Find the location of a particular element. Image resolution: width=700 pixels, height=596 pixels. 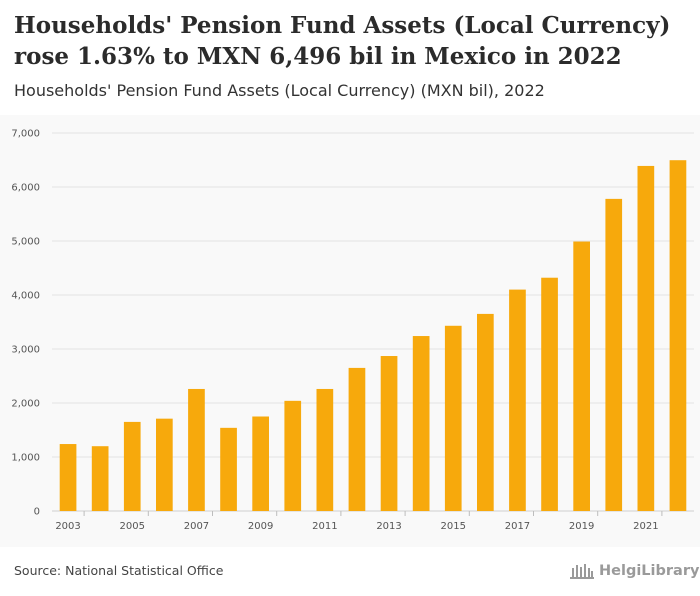

bar-2015 is located at coordinates (453, 418).